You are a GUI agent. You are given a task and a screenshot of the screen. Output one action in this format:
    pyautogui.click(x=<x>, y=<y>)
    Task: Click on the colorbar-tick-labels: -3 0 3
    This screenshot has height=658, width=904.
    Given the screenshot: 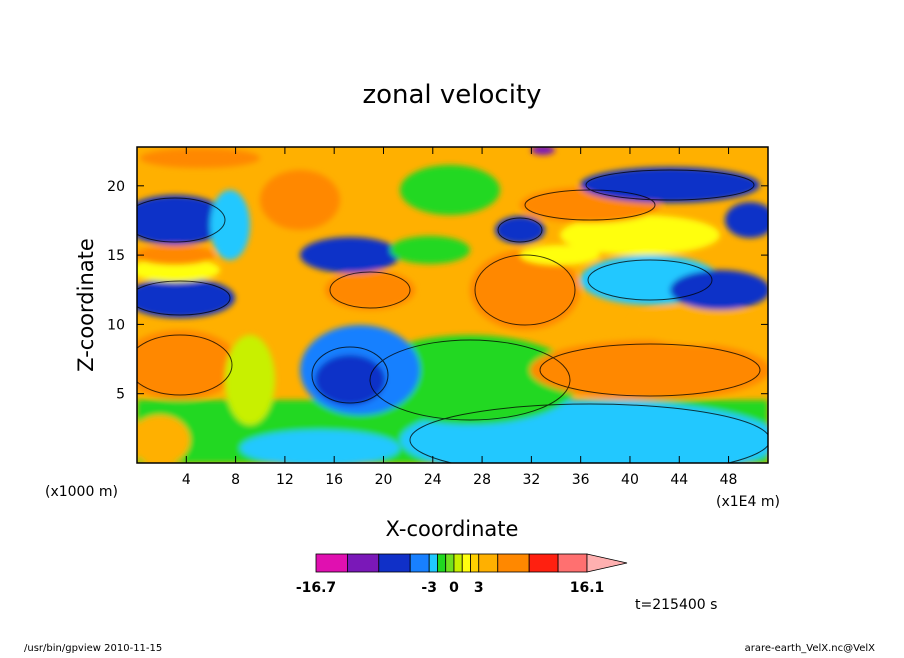 What is the action you would take?
    pyautogui.click(x=452, y=588)
    